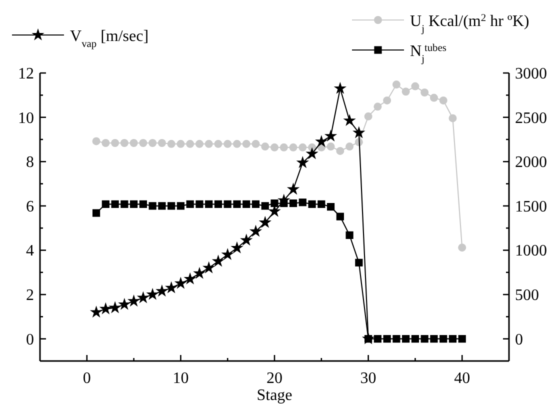  Describe the element at coordinates (180, 378) in the screenshot. I see `x-tick-label: 10` at that location.